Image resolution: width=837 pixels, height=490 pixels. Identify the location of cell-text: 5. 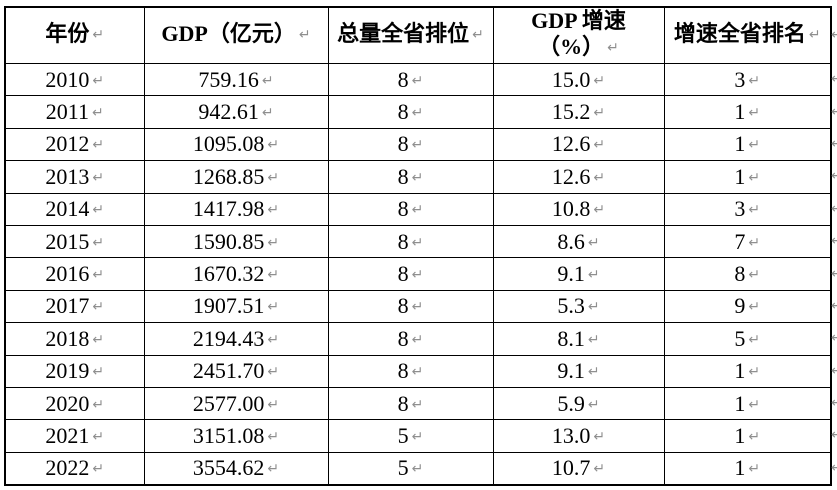
(403, 435).